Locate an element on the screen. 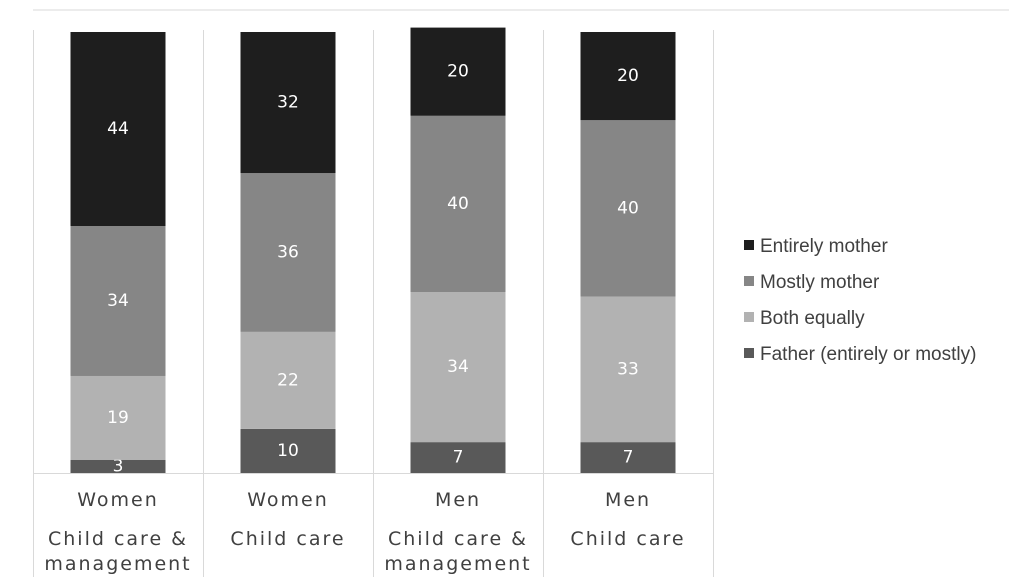  legend-entry: Entirely mother is located at coordinates (824, 246).